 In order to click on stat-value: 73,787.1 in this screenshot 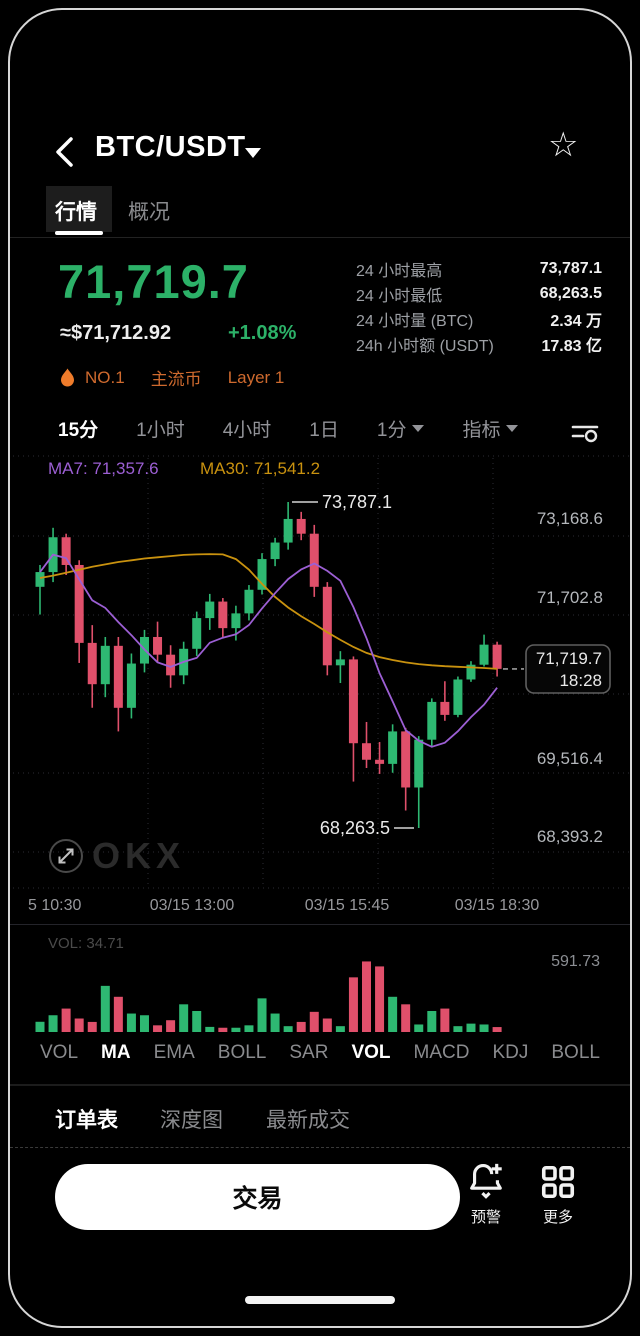, I will do `click(570, 268)`.